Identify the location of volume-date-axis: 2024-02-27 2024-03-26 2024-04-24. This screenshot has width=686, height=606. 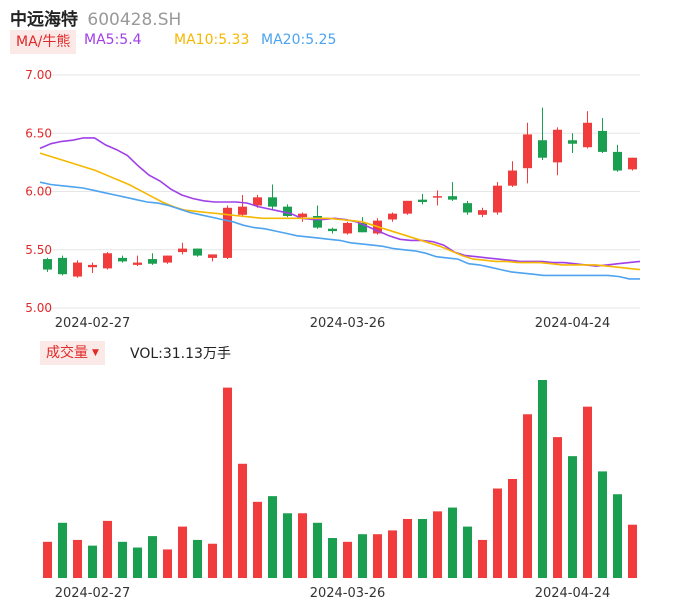
(333, 593).